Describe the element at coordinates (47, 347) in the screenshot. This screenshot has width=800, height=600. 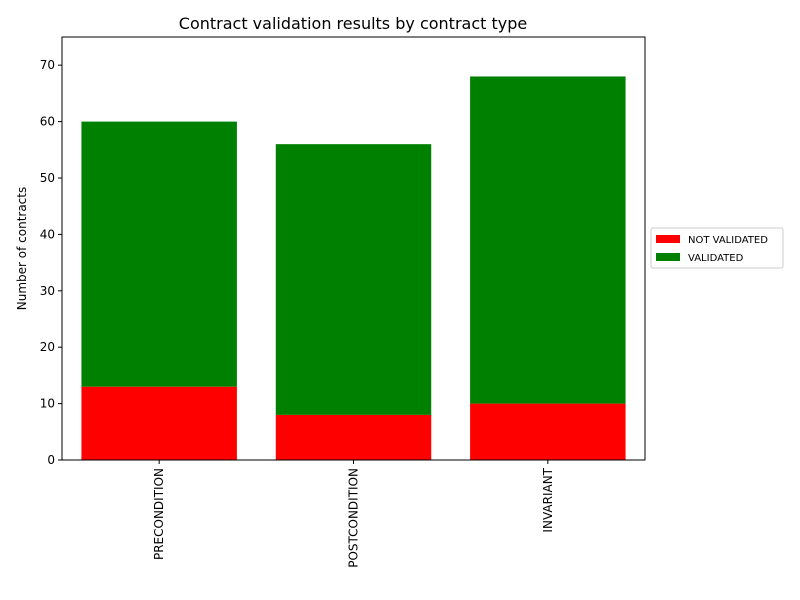
I see `y-tick-label: 20` at that location.